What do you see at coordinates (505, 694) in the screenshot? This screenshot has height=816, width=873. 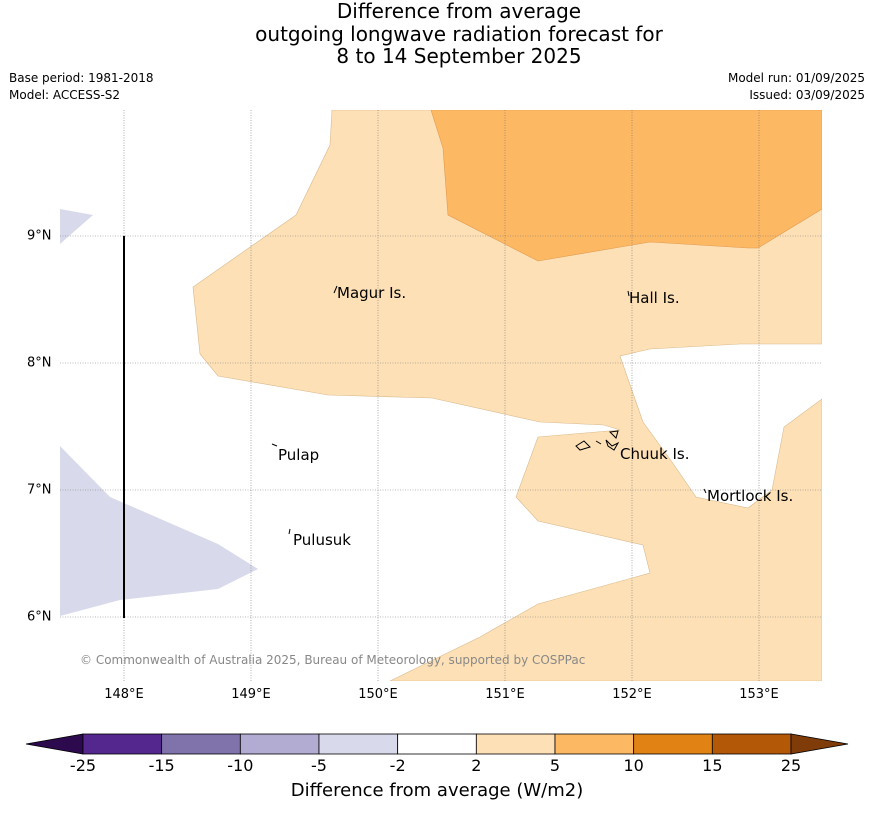 I see `longitude-tick-label: 151°E` at bounding box center [505, 694].